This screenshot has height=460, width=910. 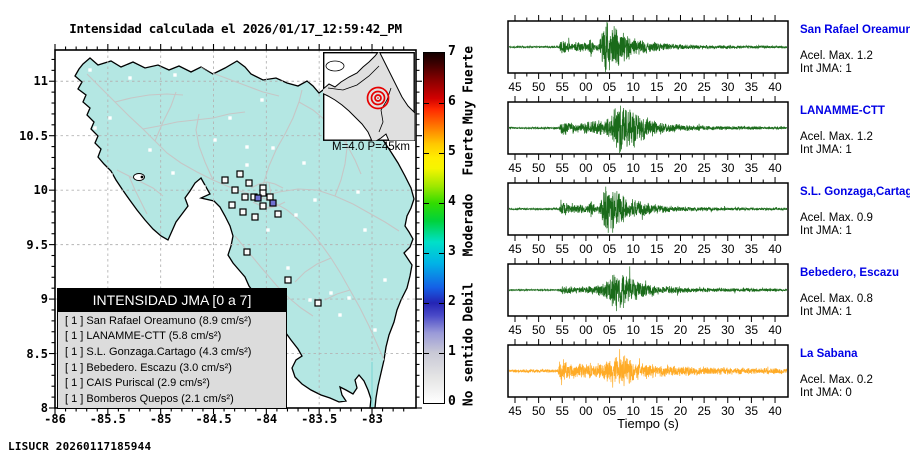 What do you see at coordinates (160, 419) in the screenshot?
I see `lon-tick-label: -85` at bounding box center [160, 419].